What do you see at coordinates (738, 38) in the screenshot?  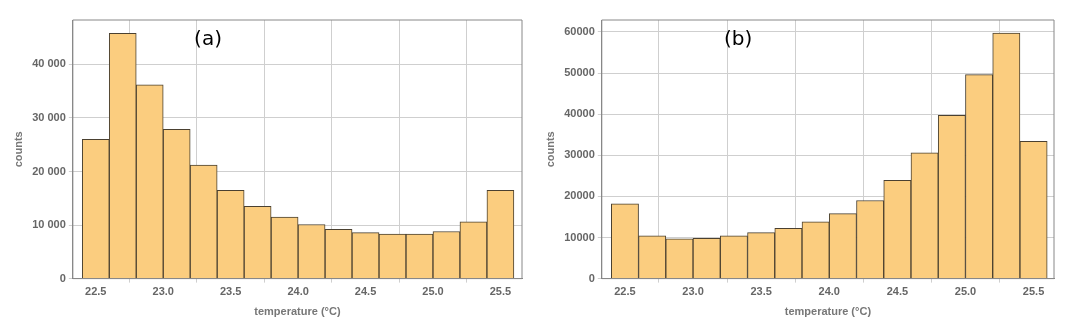 I see `annotation: (b)` at bounding box center [738, 38].